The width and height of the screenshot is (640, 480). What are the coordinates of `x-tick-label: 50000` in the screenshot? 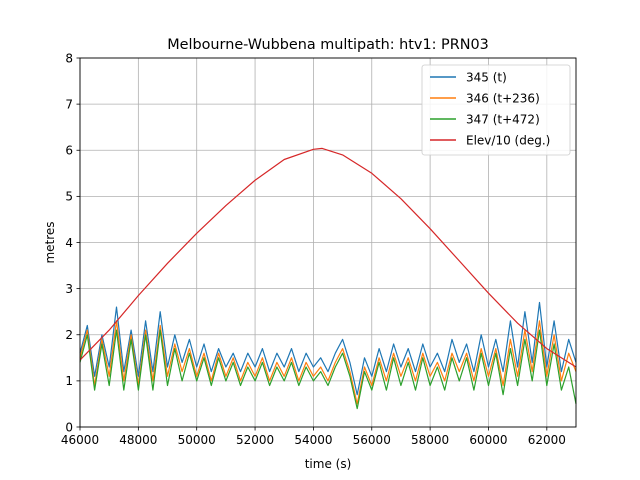 It's located at (197, 440).